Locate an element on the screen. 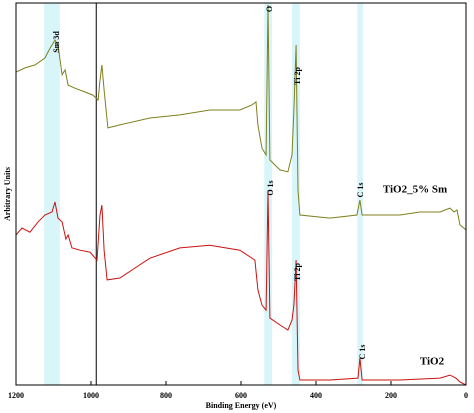  peak-annotation: Sm 3d is located at coordinates (56, 42).